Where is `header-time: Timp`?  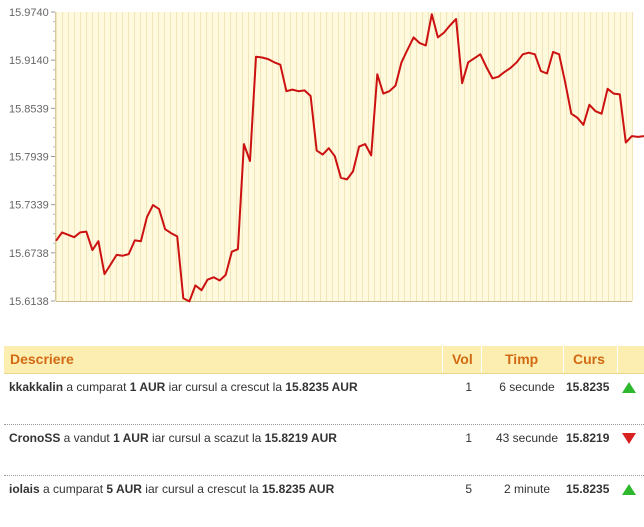 header-time: Timp is located at coordinates (522, 359).